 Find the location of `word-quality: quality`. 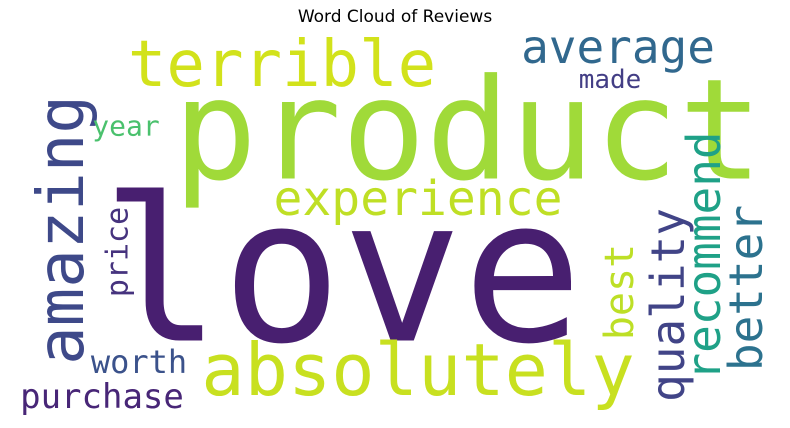

word-quality: quality is located at coordinates (668, 305).